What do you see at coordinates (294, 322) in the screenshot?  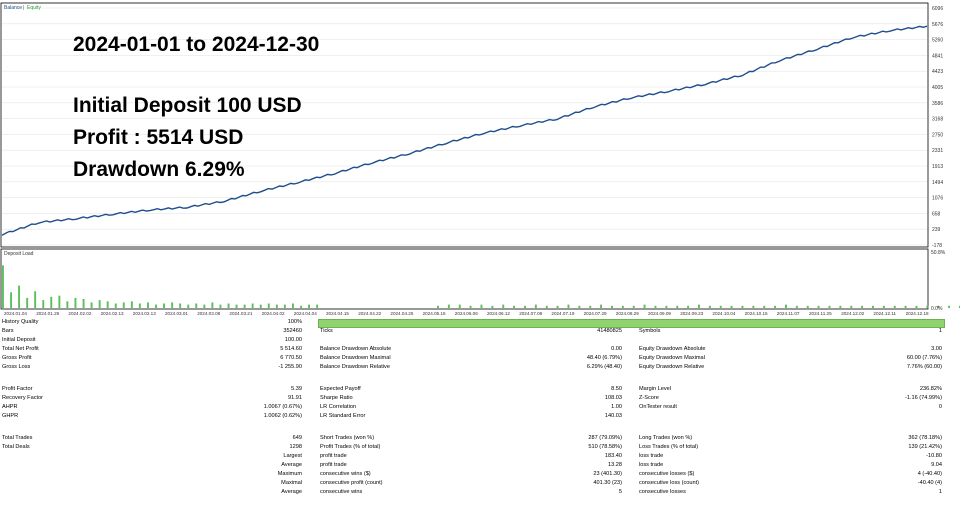 I see `stat-value: 100%` at bounding box center [294, 322].